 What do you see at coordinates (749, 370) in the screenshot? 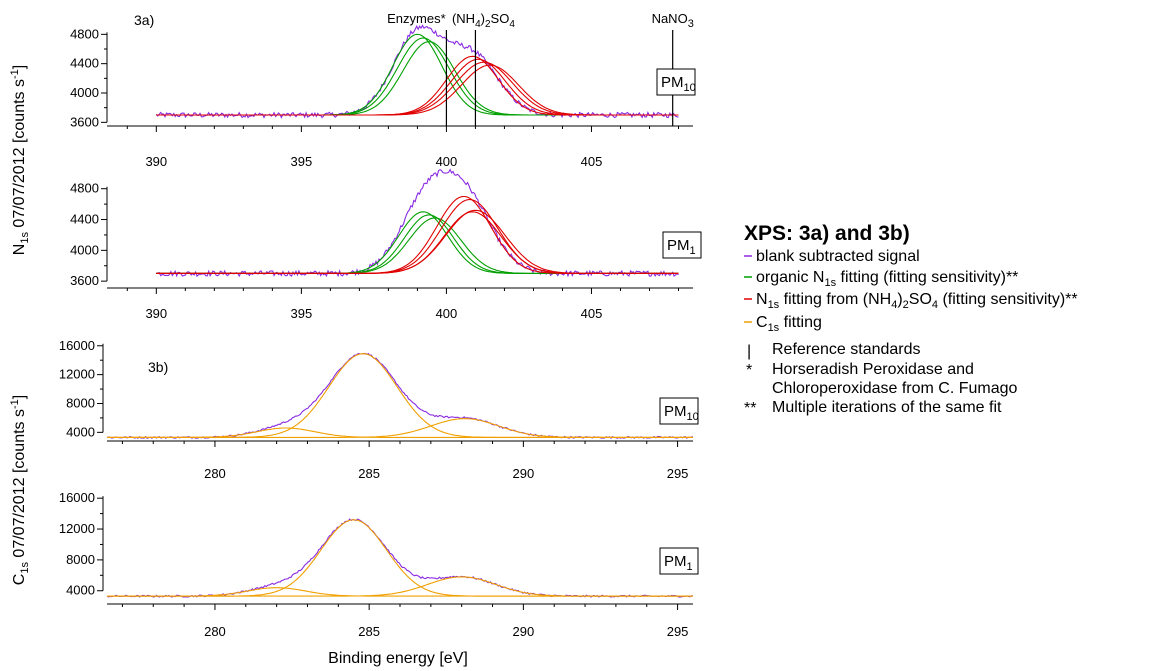
I see `legend-star-marker: *` at bounding box center [749, 370].